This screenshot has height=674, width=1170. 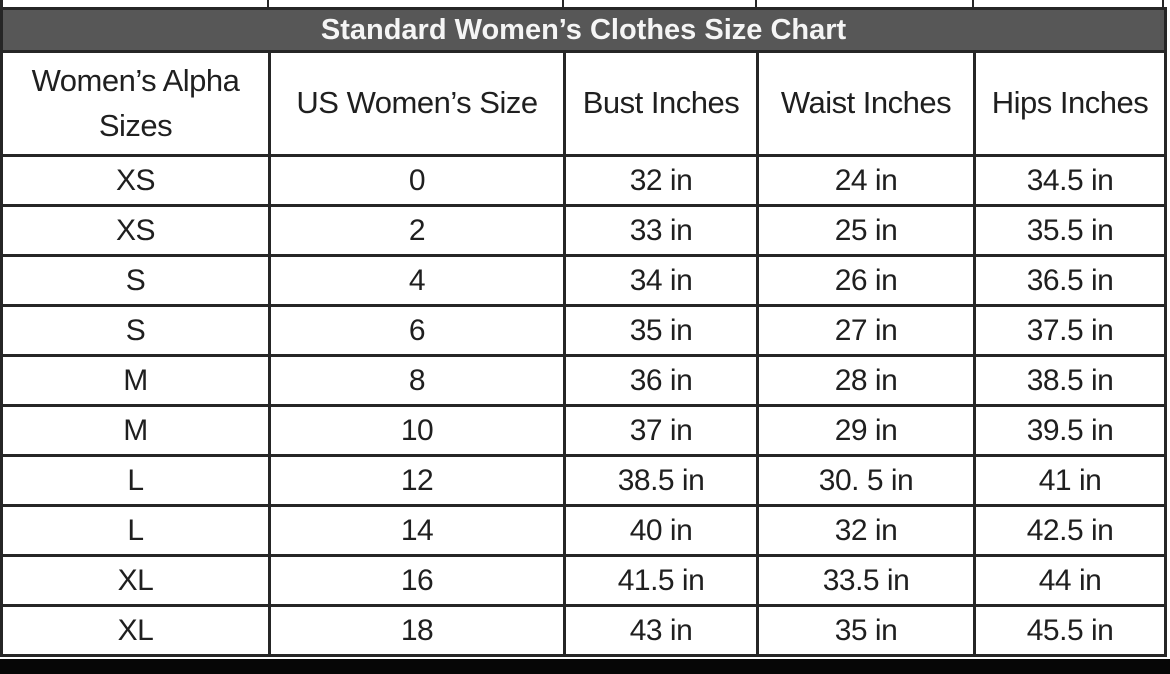 What do you see at coordinates (866, 580) in the screenshot?
I see `table-cell: 33.5 in` at bounding box center [866, 580].